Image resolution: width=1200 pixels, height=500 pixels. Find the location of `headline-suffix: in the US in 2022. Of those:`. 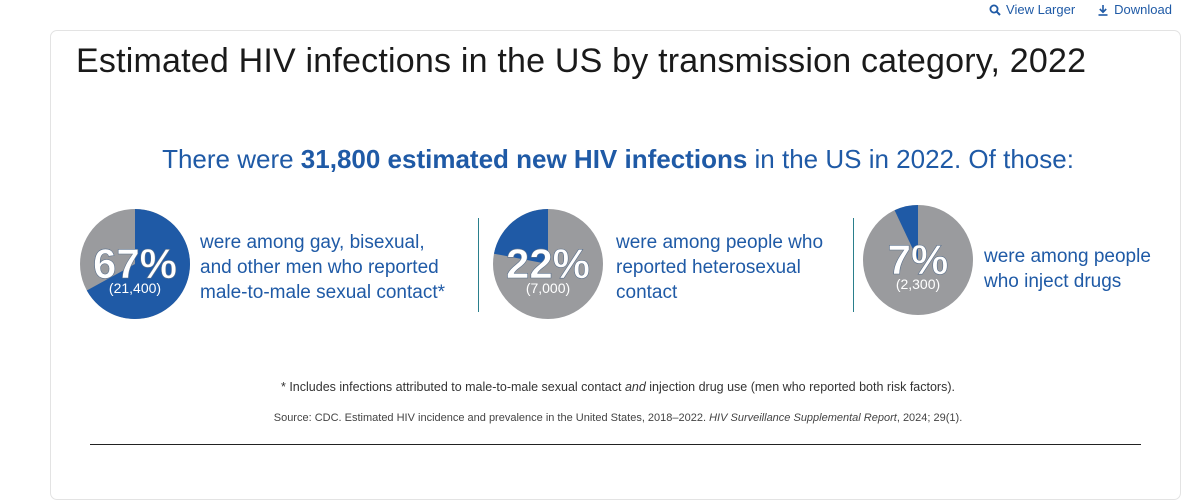

headline-suffix: in the US in 2022. Of those: is located at coordinates (910, 159).